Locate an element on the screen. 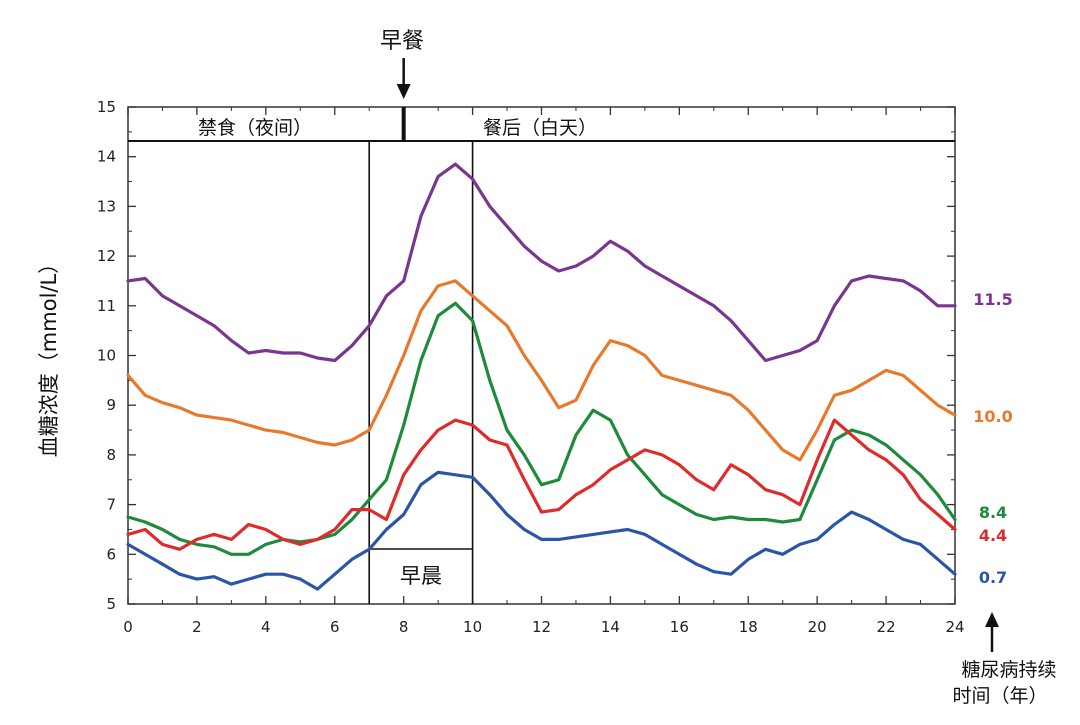 This screenshot has height=725, width=1080. x-tick-label: 12 is located at coordinates (541, 627).